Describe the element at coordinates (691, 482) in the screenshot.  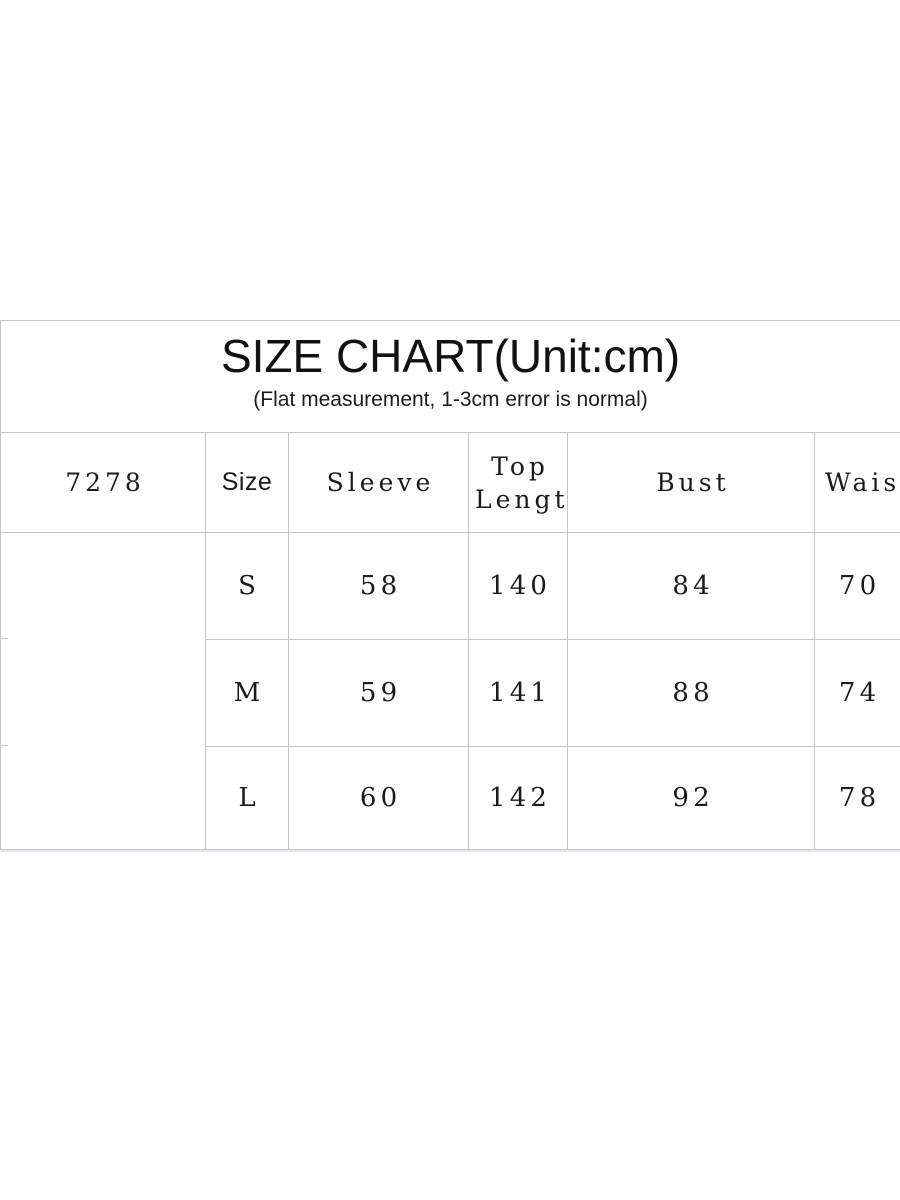
I see `column-header-bust: Bust` at that location.